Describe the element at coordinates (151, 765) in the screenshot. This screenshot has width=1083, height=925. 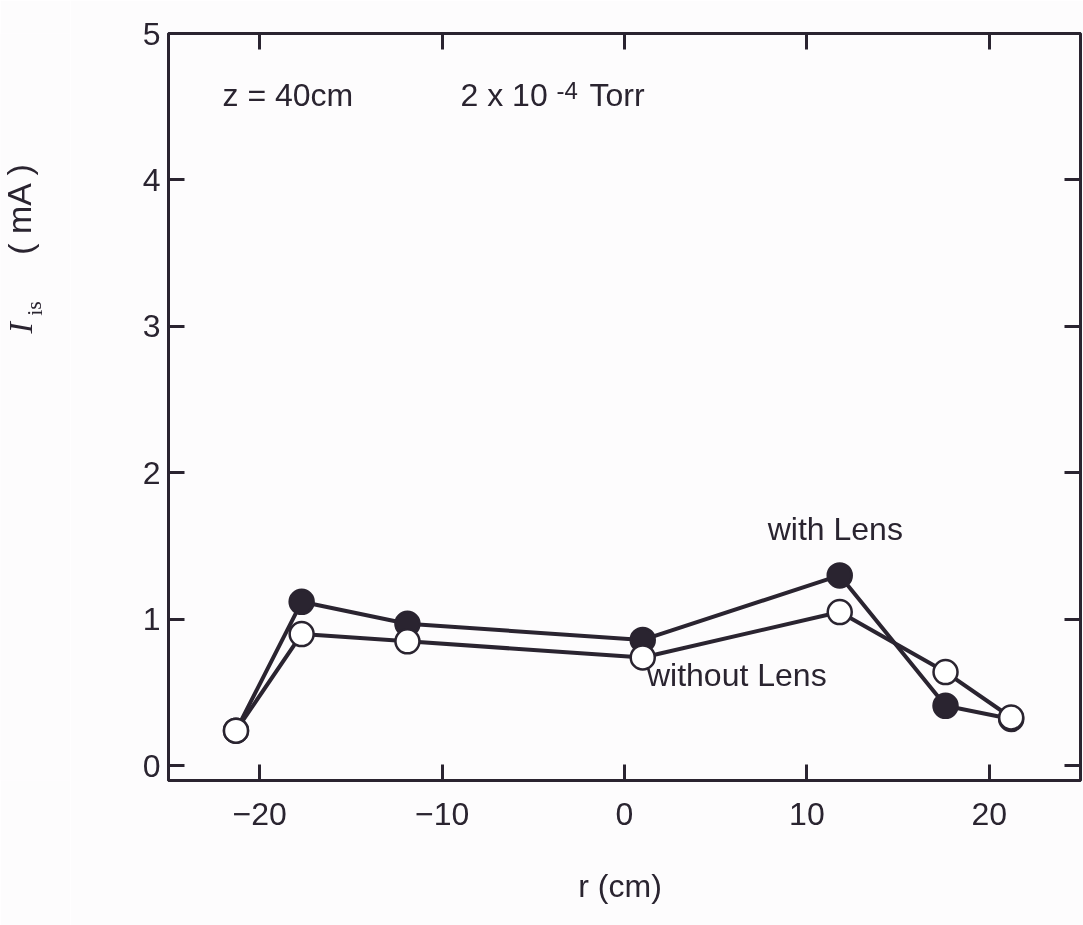
I see `y-tick-label: 0` at that location.